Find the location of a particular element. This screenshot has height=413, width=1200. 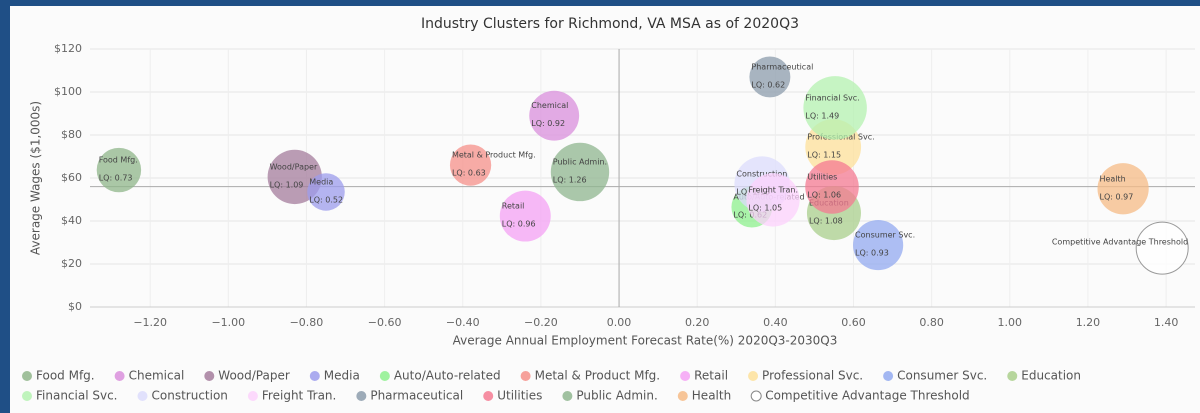

bubble-label: Construction is located at coordinates (761, 174).